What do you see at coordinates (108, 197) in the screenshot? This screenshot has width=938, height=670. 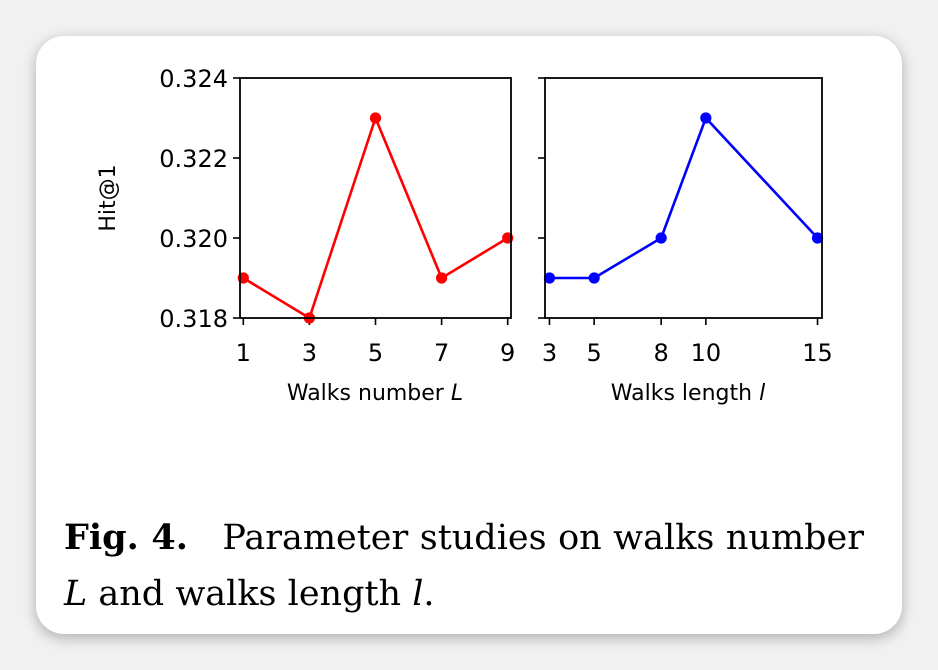 I see `y-axis-label: Hit@1` at bounding box center [108, 197].